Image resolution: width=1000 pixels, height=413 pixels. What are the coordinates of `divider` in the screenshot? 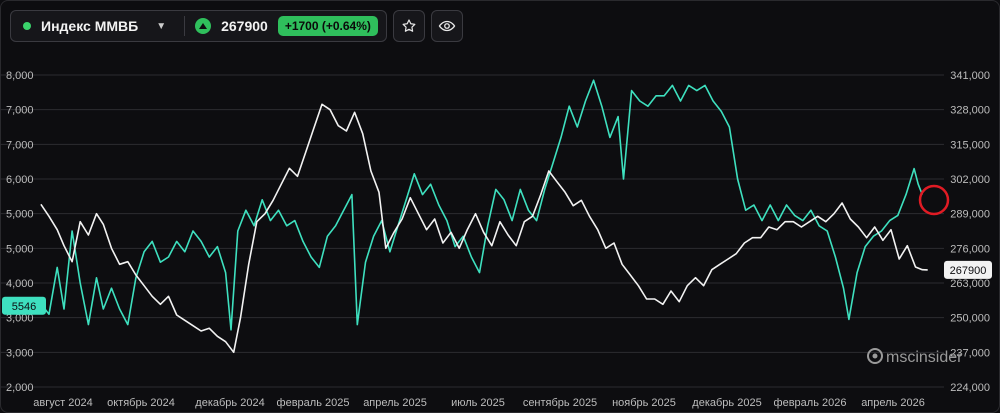 It's located at (185, 26).